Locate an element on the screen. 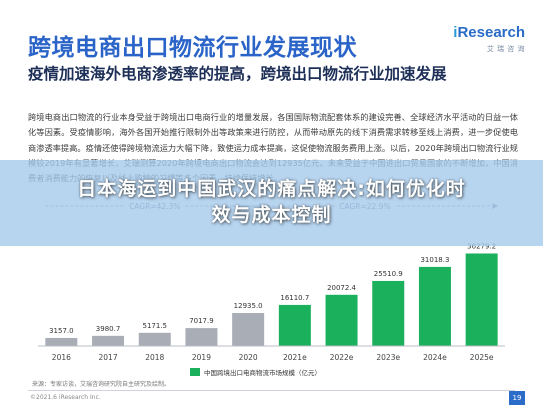 The image size is (543, 408). tick-label-2020: 2020 is located at coordinates (248, 357).